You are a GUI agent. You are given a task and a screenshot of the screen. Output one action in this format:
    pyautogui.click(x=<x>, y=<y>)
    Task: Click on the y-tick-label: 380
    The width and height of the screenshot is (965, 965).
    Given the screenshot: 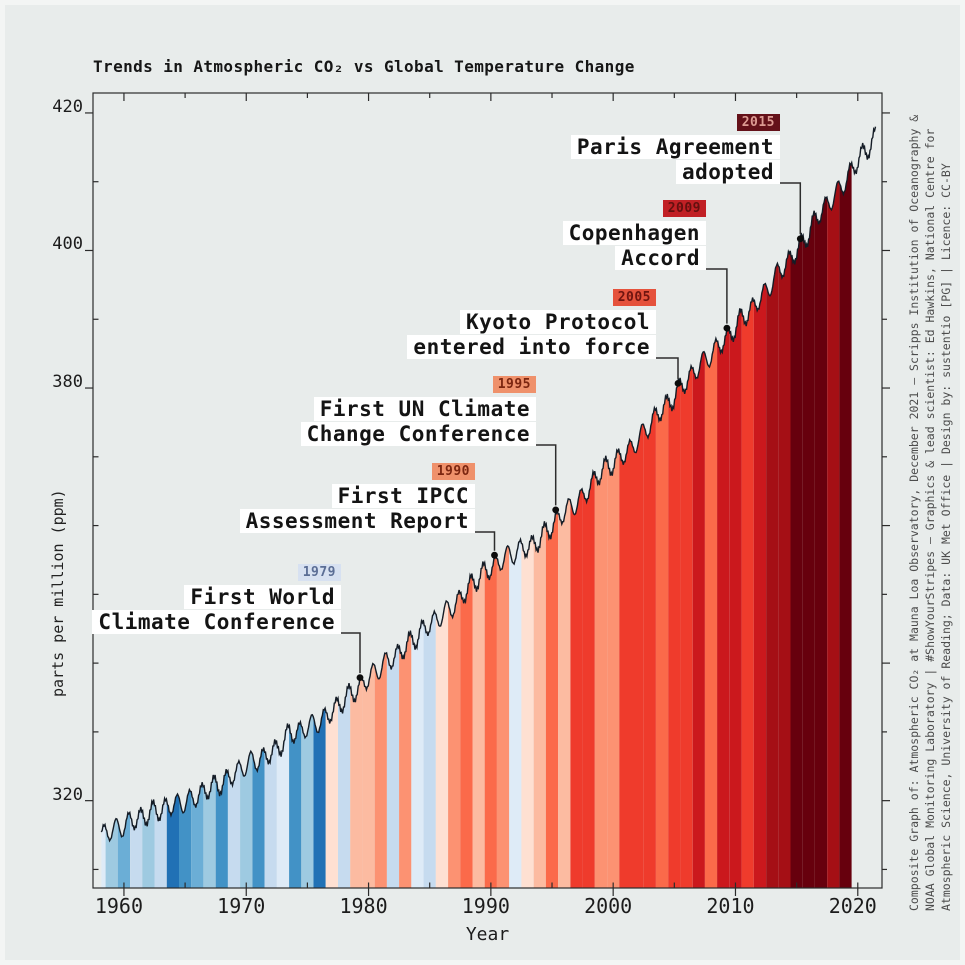 What is the action you would take?
    pyautogui.click(x=67, y=382)
    